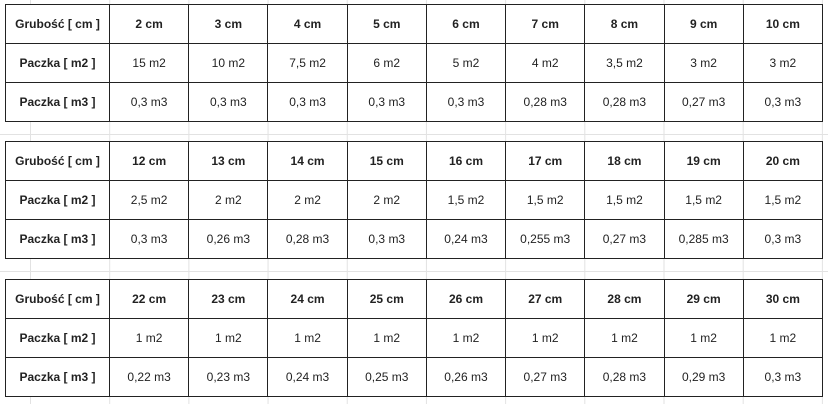 The width and height of the screenshot is (828, 404). Describe the element at coordinates (783, 299) in the screenshot. I see `cell: 30 cm` at that location.